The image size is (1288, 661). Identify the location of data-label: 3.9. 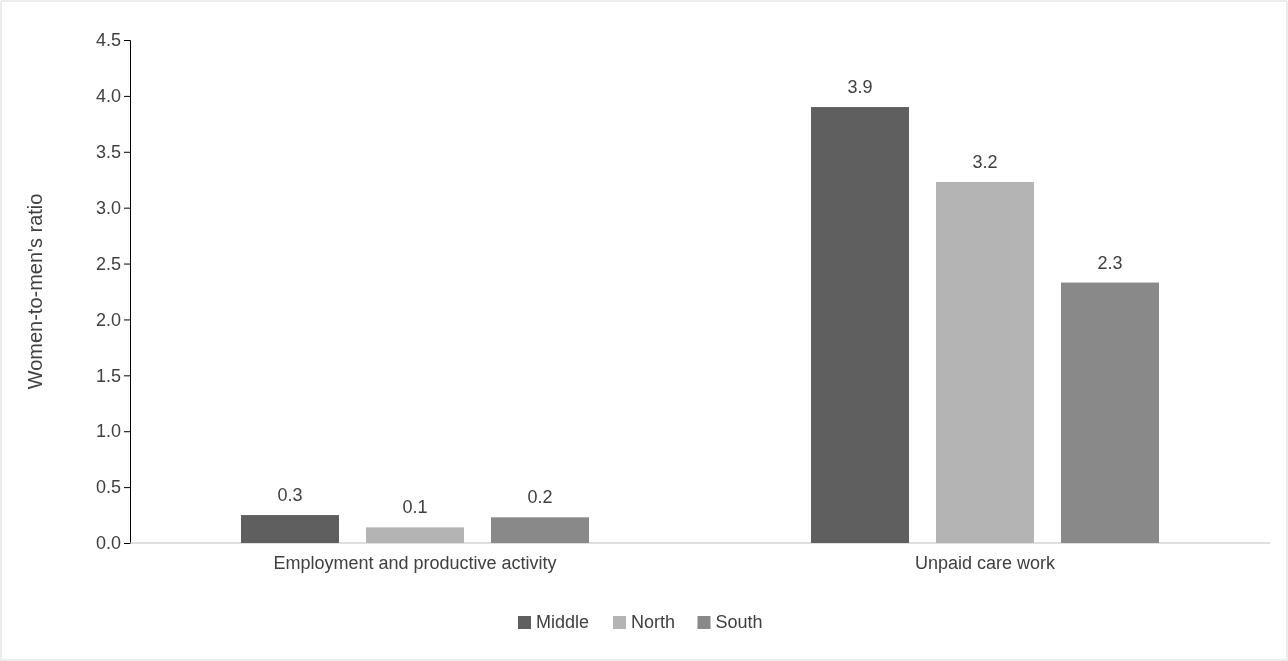
(860, 87).